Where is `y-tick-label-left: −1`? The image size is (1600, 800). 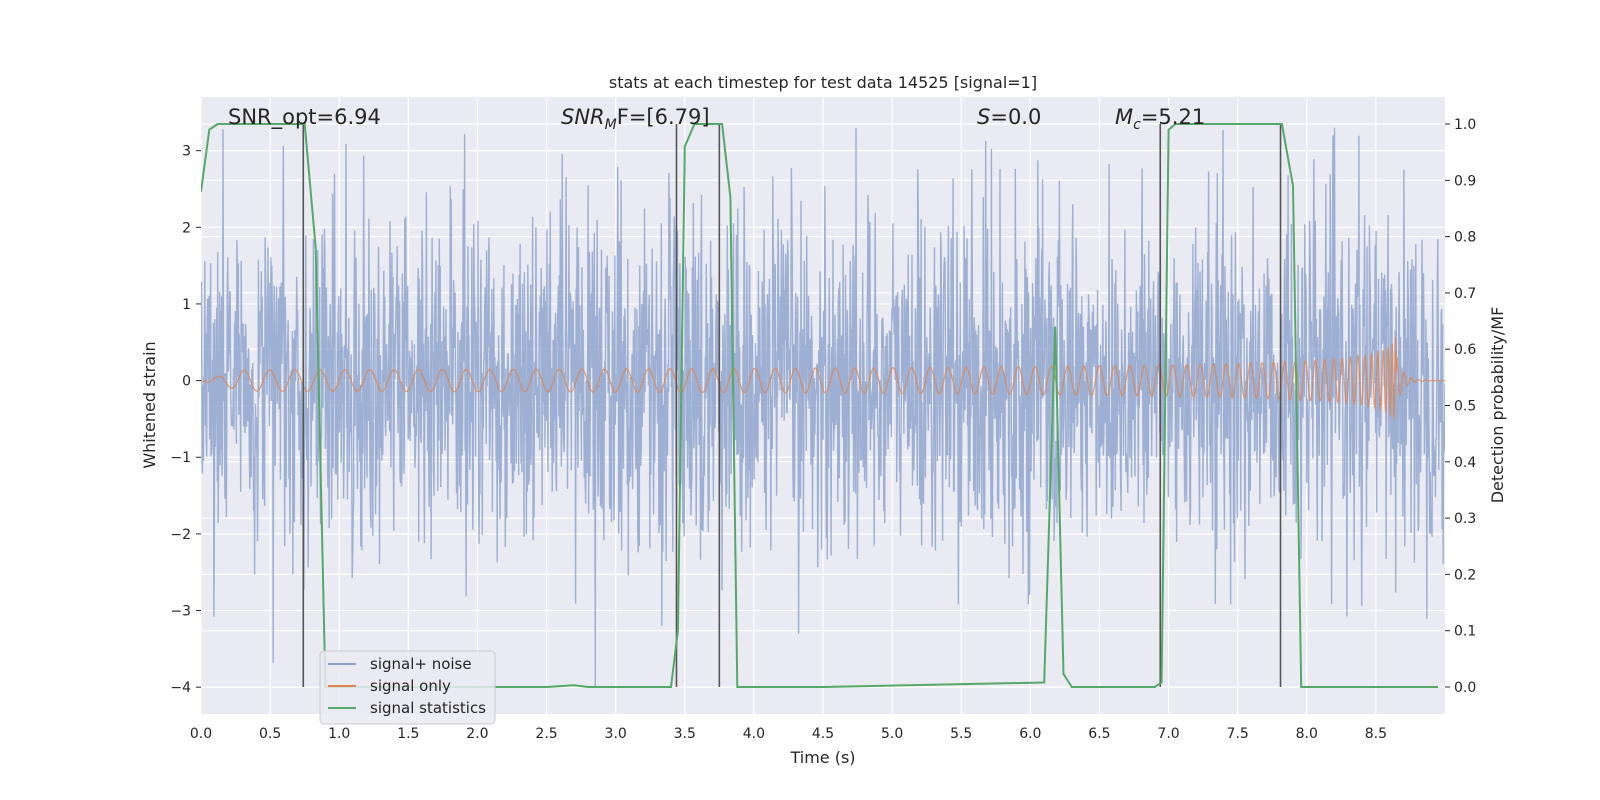
y-tick-label-left: −1 is located at coordinates (180, 458).